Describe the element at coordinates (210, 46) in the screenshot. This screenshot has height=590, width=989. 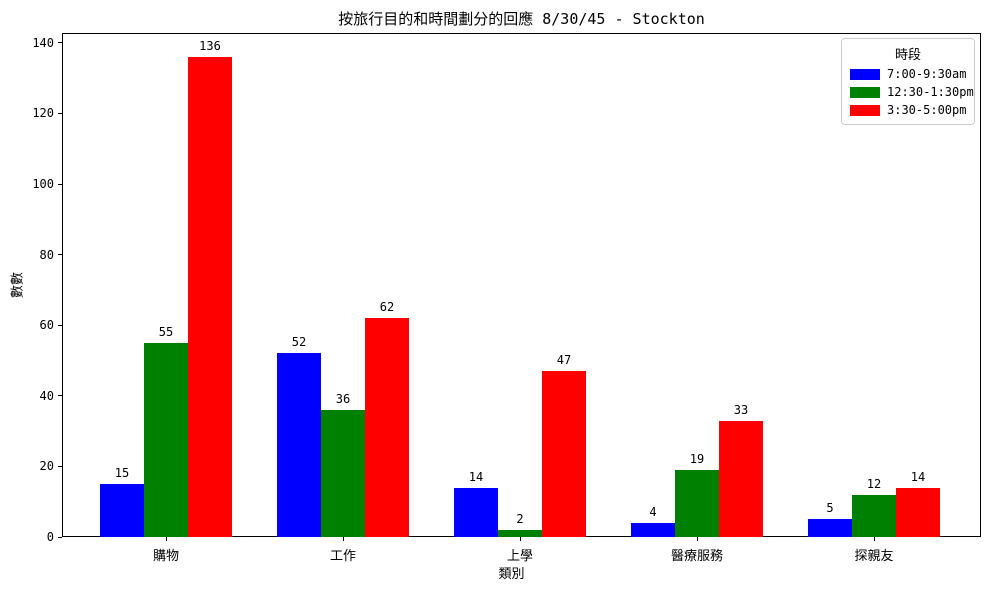
I see `bar-value-label: 136` at that location.